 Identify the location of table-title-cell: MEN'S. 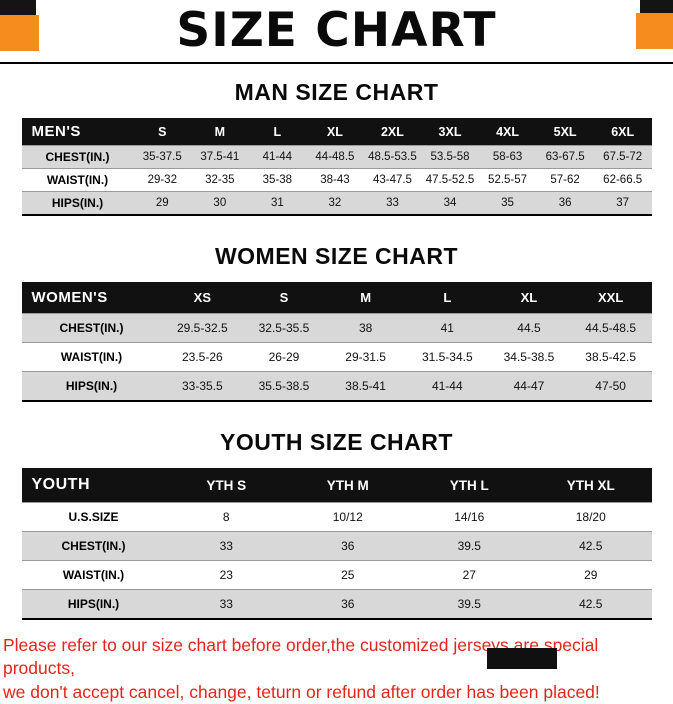
(77, 132).